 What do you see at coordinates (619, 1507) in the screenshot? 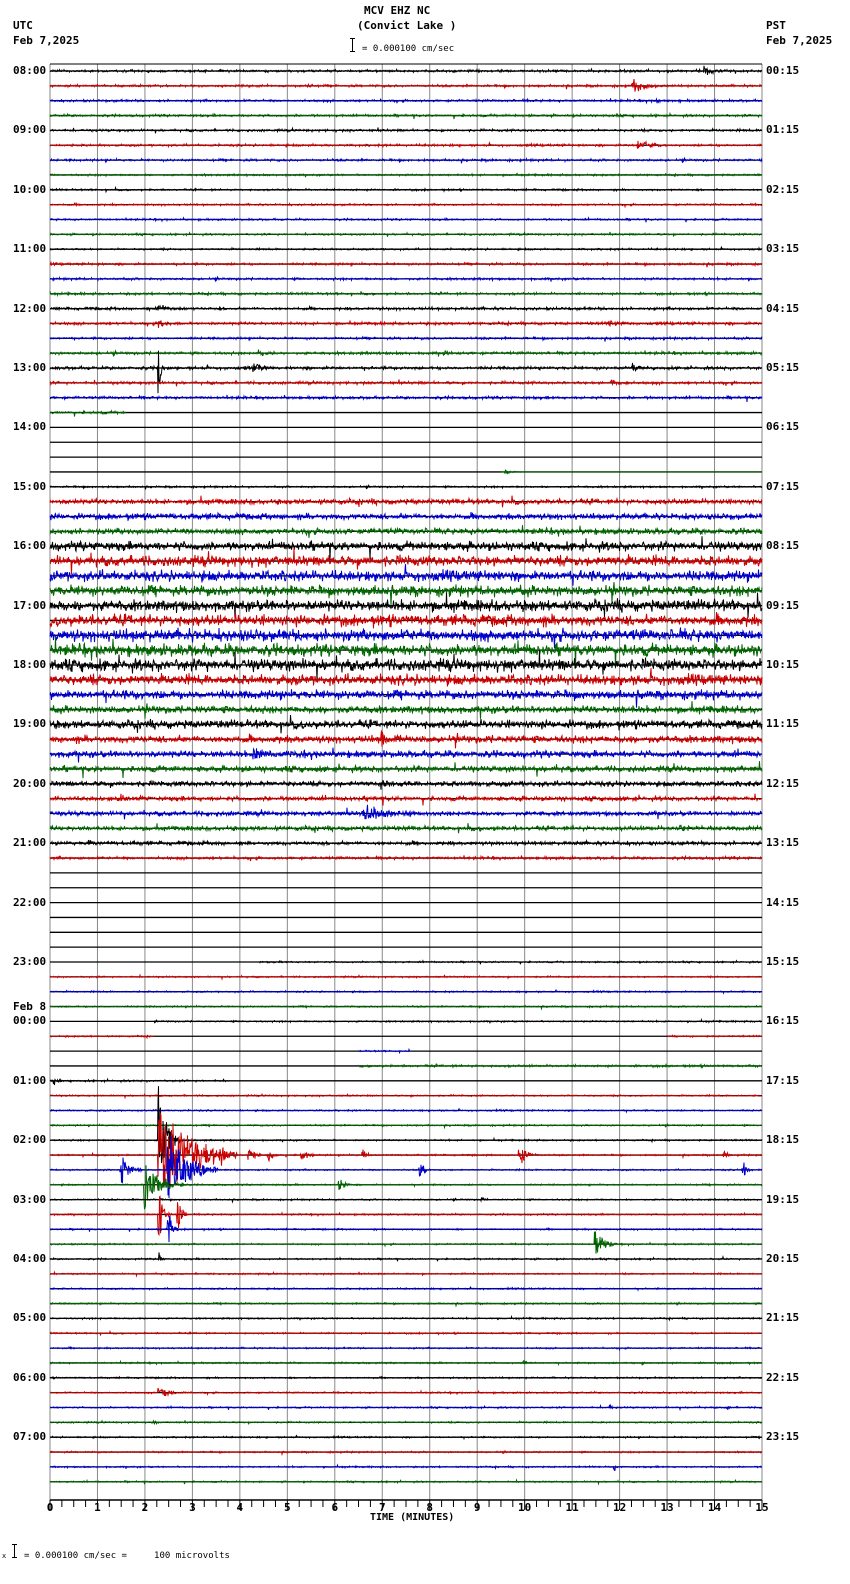
I see `x-tick-label: 12` at bounding box center [619, 1507].